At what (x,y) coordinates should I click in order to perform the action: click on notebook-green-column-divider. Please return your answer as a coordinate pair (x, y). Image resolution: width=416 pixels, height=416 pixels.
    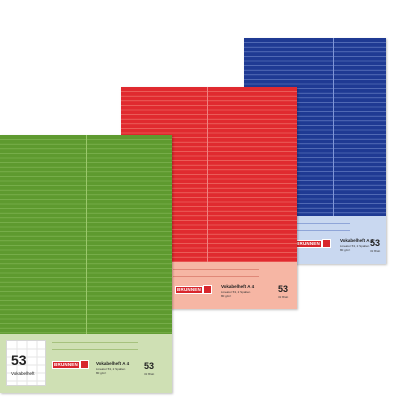
    Looking at the image, I should click on (86, 234).